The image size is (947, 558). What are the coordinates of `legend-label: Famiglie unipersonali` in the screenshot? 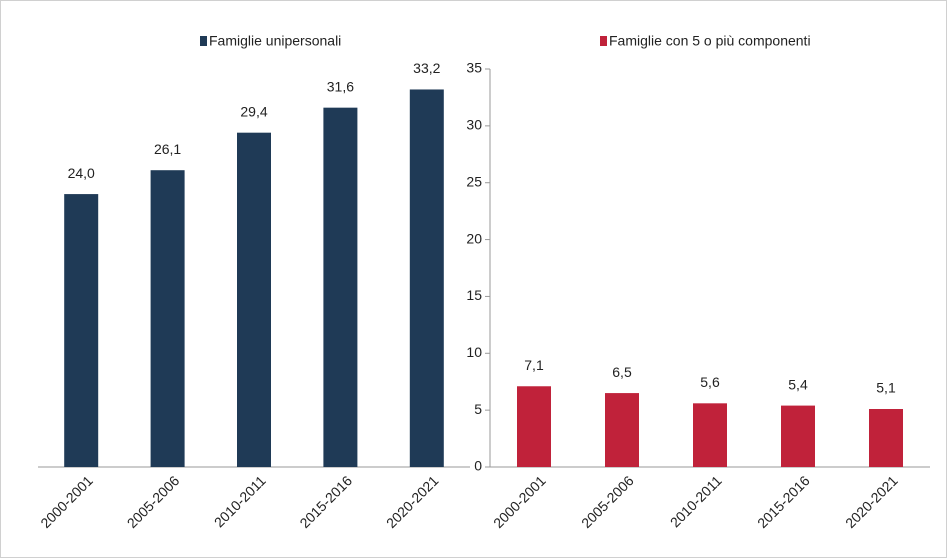 It's located at (275, 41).